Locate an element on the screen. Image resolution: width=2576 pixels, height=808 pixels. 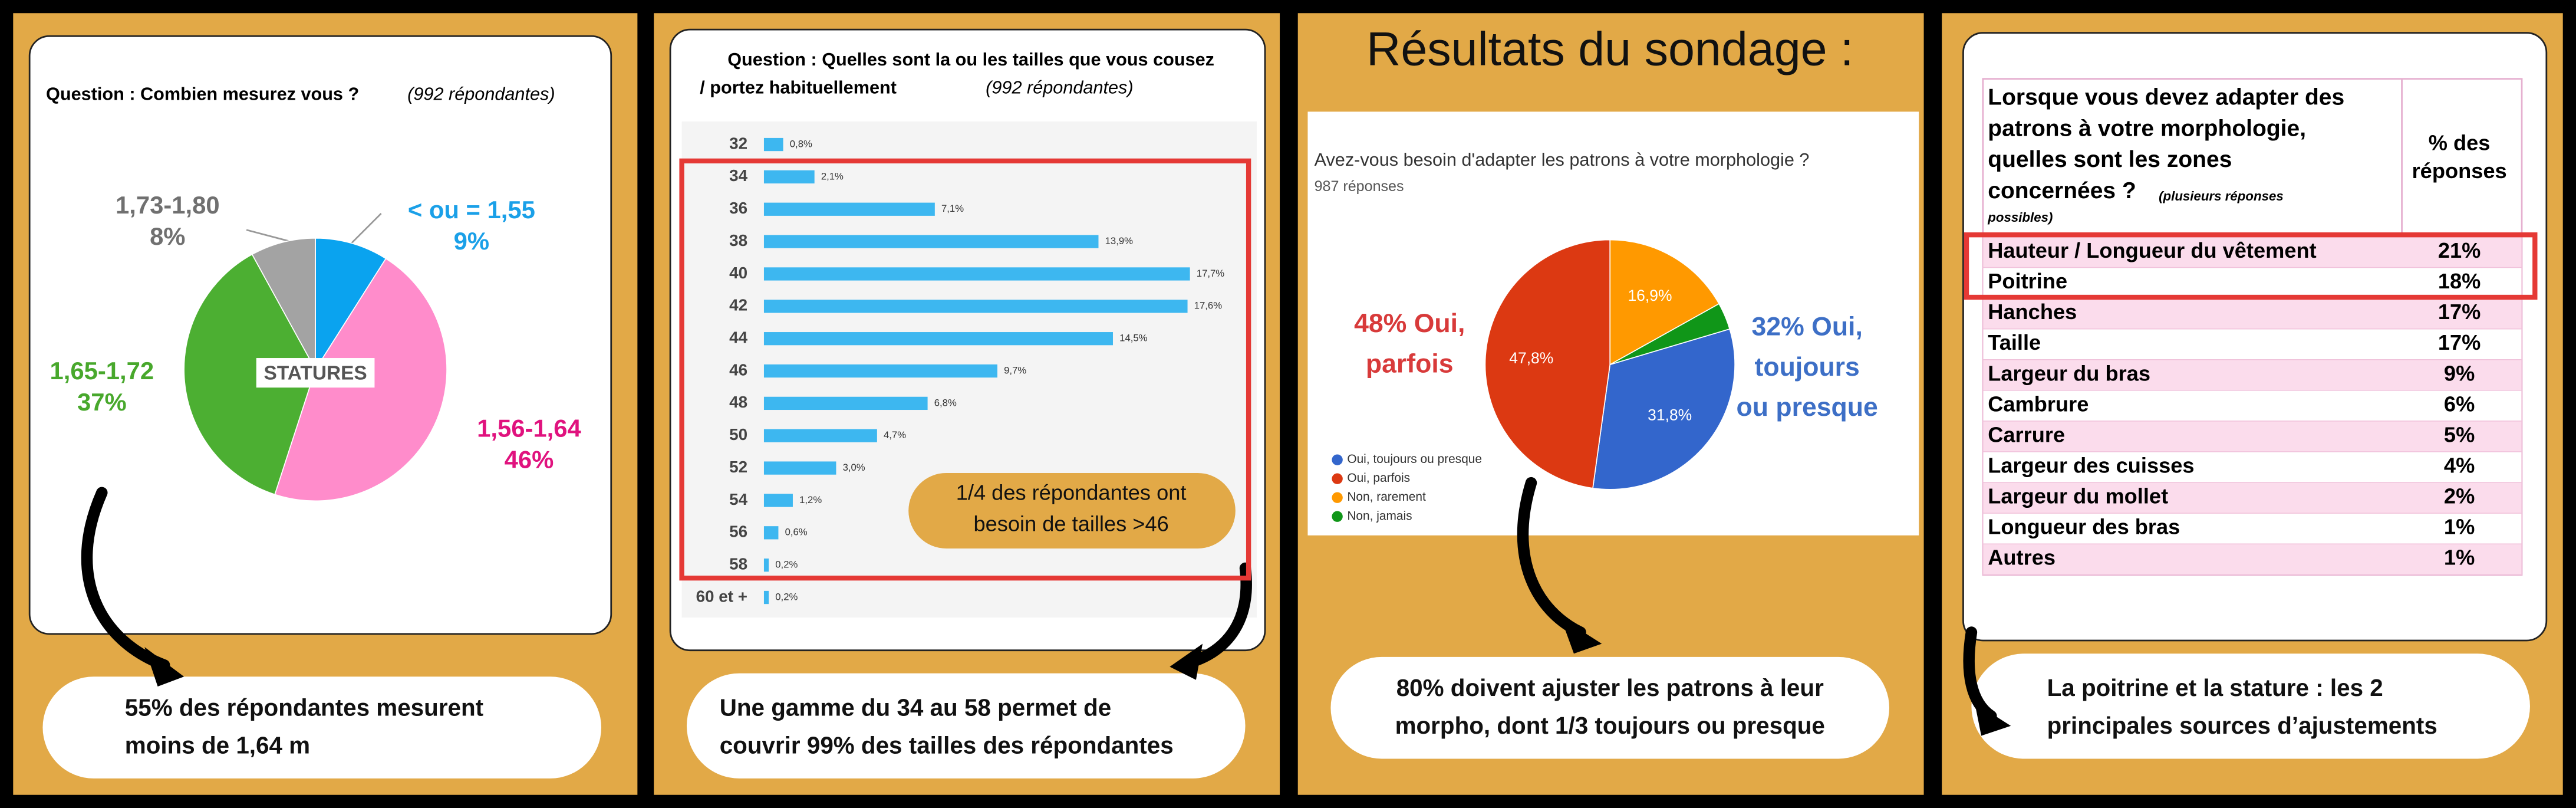
y-tick-label: 58 is located at coordinates (738, 564).